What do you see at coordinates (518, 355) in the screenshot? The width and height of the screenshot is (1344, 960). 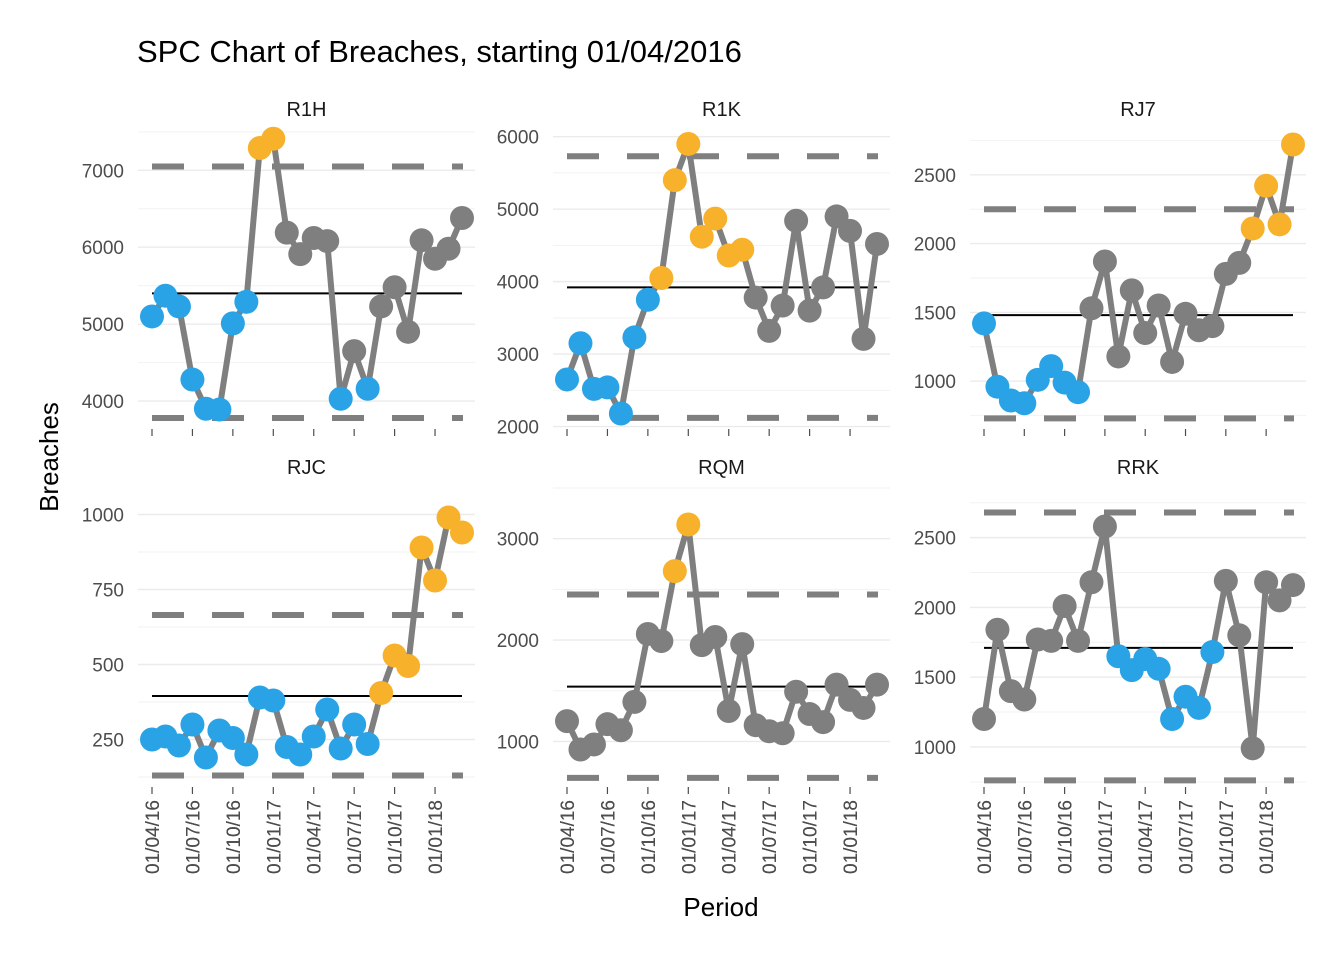 I see `y-tick-label: 3000` at bounding box center [518, 355].